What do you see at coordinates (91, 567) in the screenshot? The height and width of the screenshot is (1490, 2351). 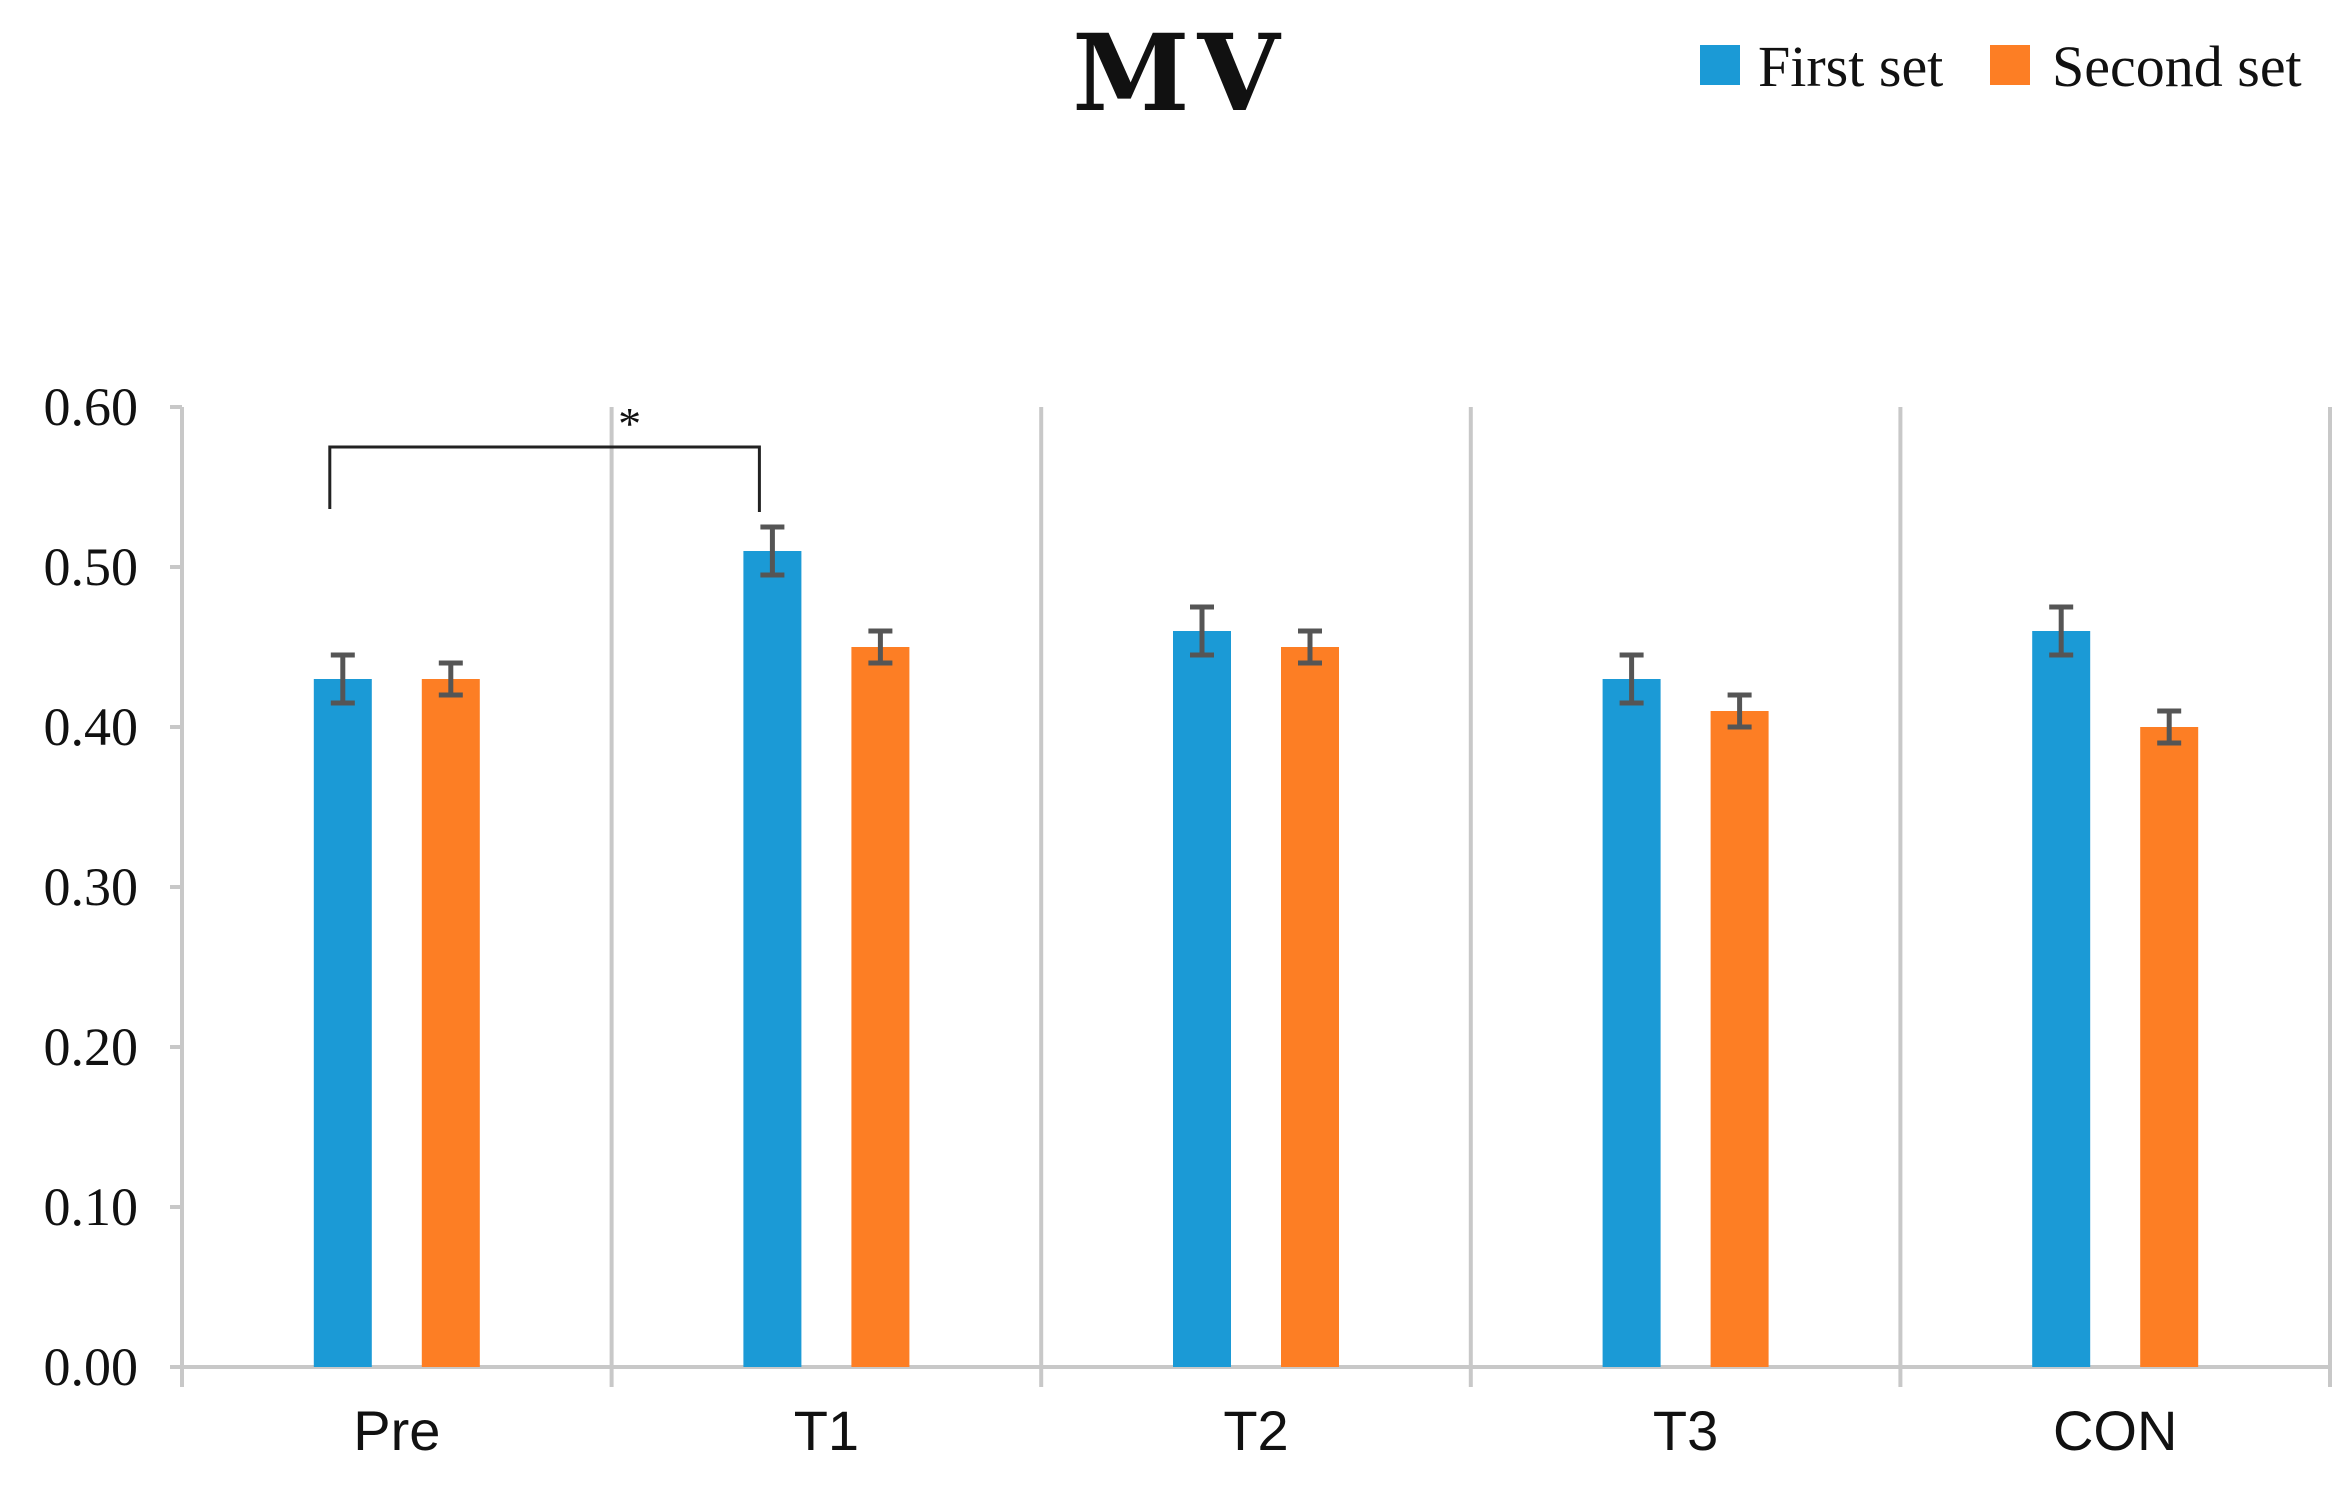 I see `y-tick-label: 0.50` at bounding box center [91, 567].